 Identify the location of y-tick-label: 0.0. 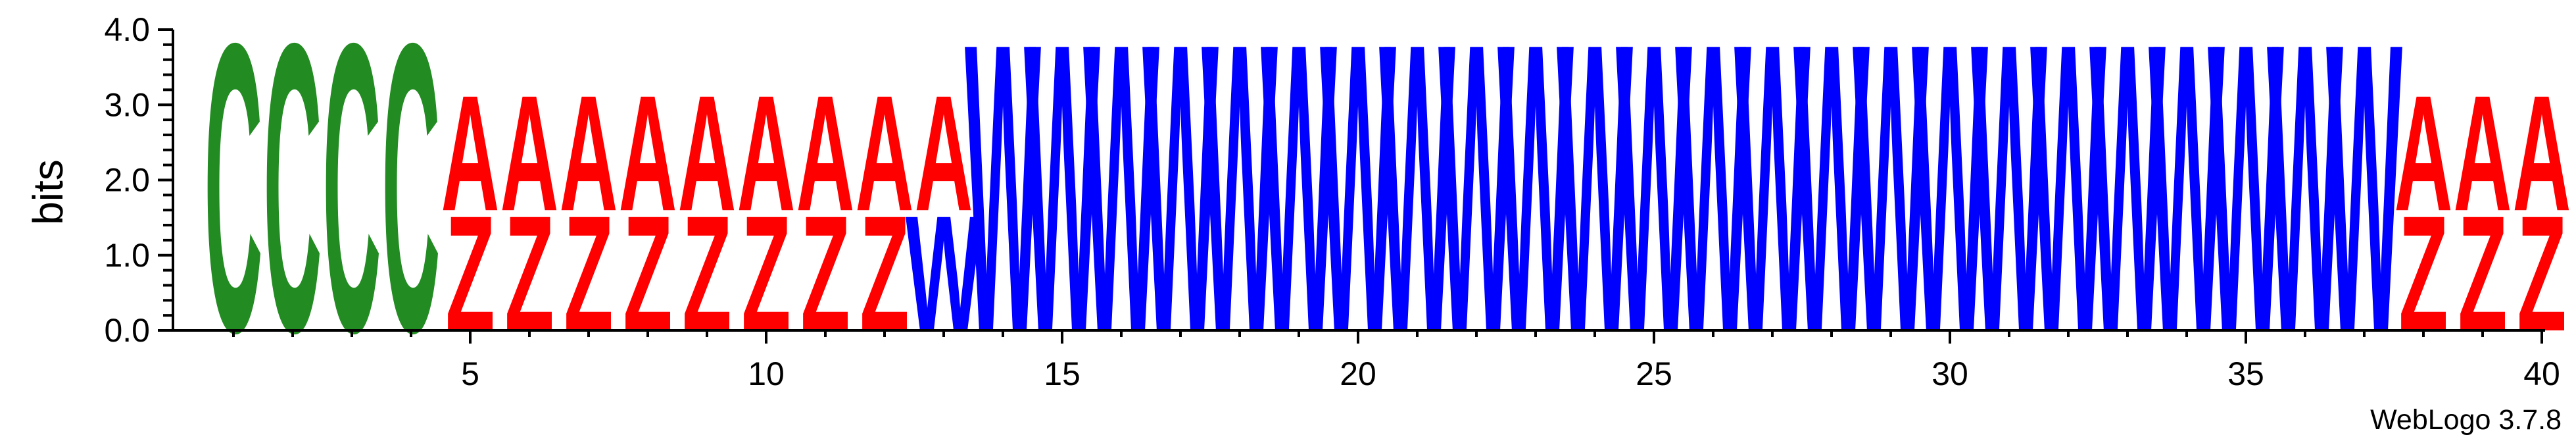
(127, 331).